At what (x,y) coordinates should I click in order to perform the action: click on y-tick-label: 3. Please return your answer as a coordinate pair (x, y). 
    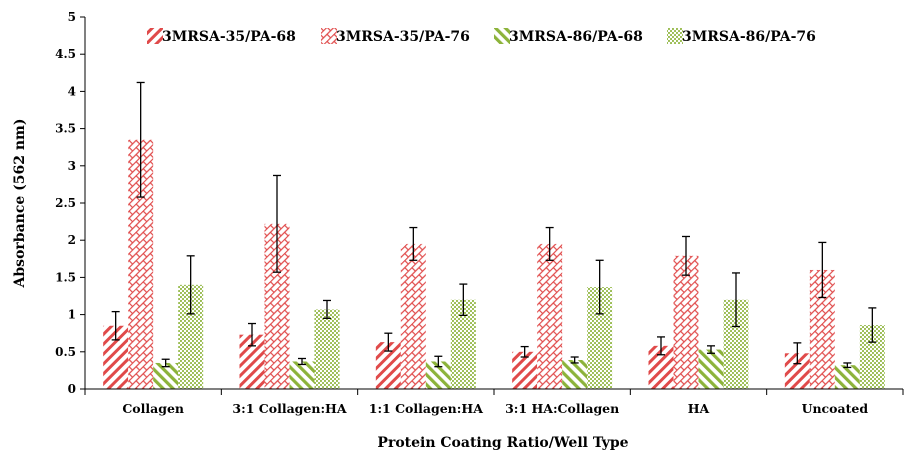
    Looking at the image, I should click on (72, 166).